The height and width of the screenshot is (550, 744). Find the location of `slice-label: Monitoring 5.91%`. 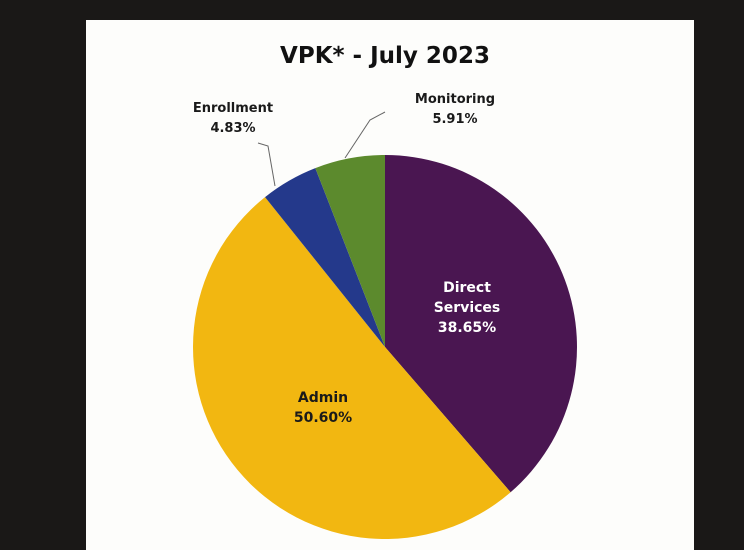

slice-label: Monitoring 5.91% is located at coordinates (455, 110).